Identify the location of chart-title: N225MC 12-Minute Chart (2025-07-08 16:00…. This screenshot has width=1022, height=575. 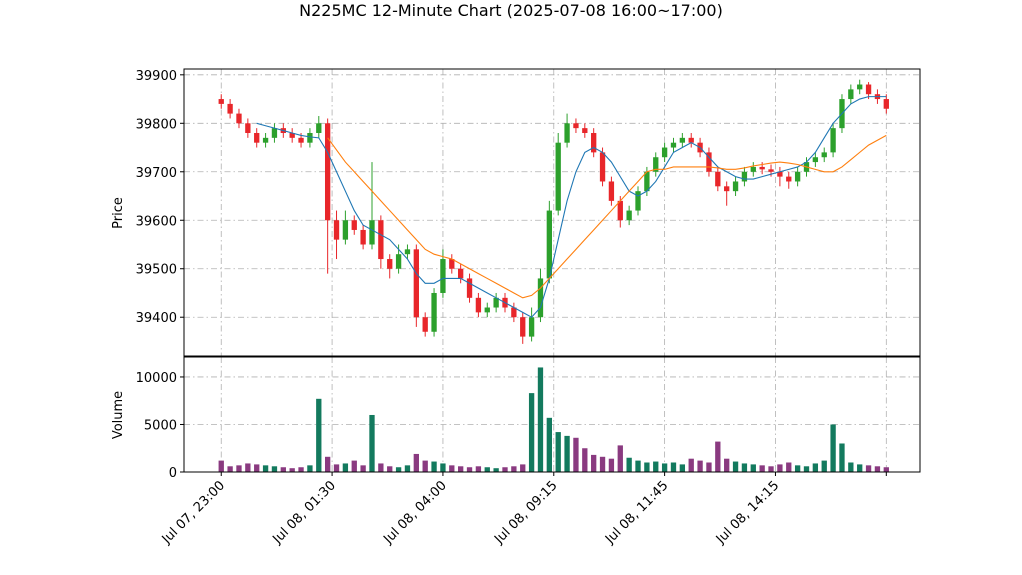
(511, 10).